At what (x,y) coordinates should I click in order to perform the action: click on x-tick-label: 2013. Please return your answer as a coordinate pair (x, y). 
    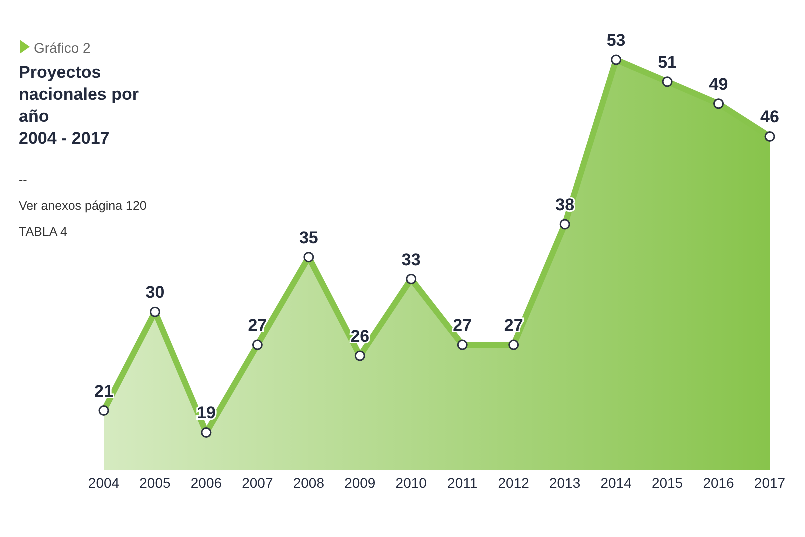
    Looking at the image, I should click on (565, 483).